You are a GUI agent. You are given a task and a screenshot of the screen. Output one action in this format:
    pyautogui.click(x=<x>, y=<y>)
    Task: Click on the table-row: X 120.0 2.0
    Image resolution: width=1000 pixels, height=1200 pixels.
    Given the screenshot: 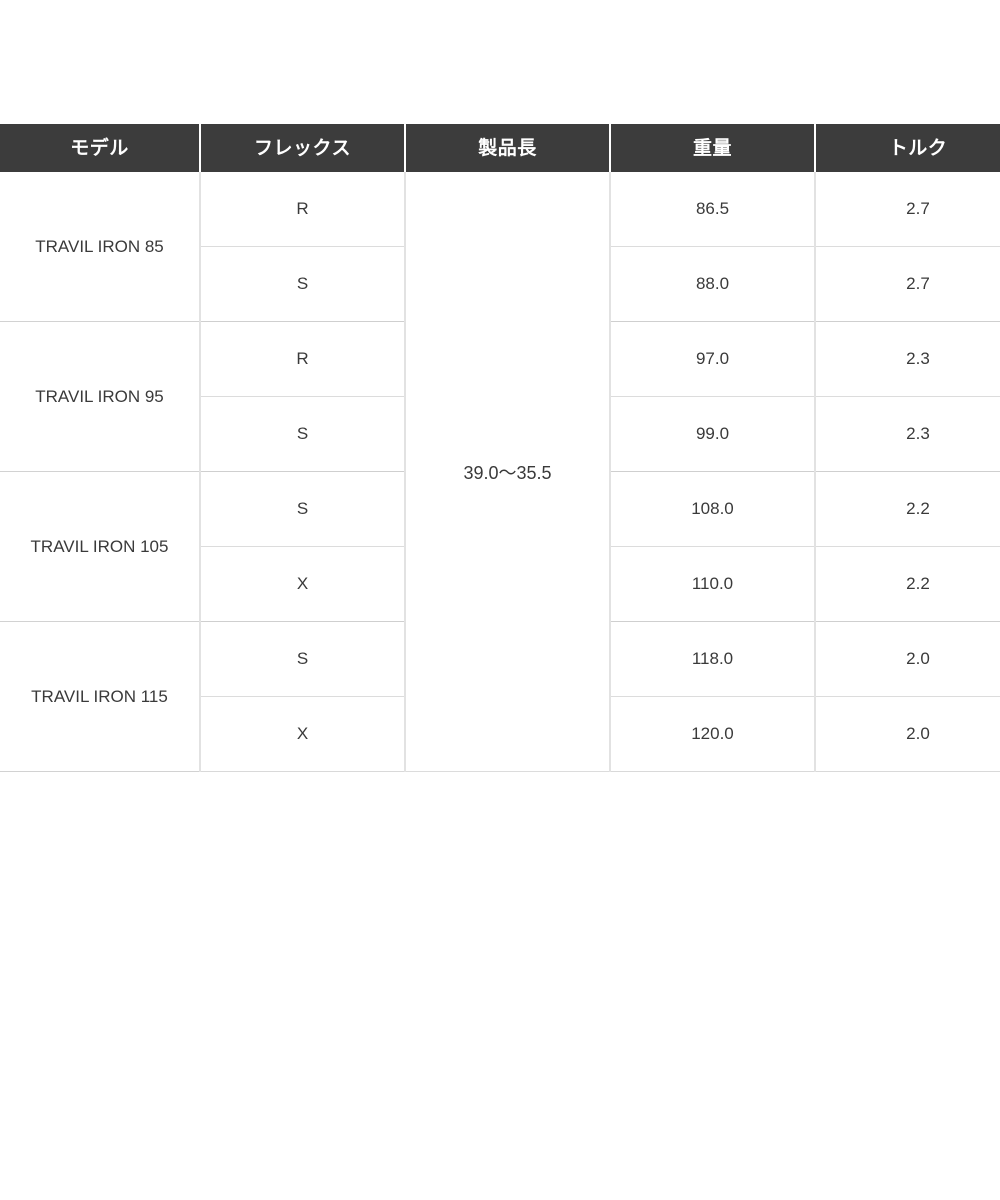 What is the action you would take?
    pyautogui.click(x=500, y=734)
    